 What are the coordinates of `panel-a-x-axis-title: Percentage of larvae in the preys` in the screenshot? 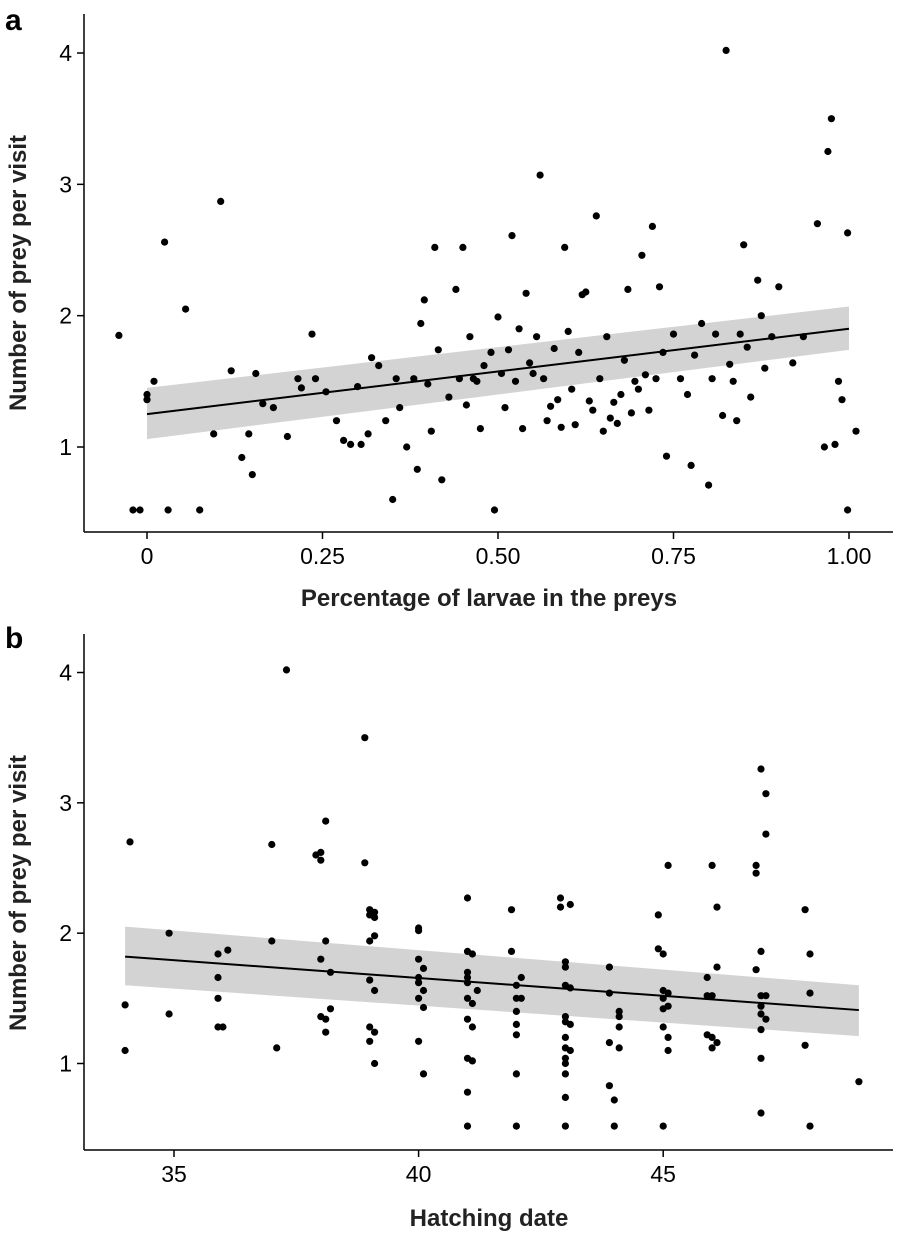 It's located at (489, 598).